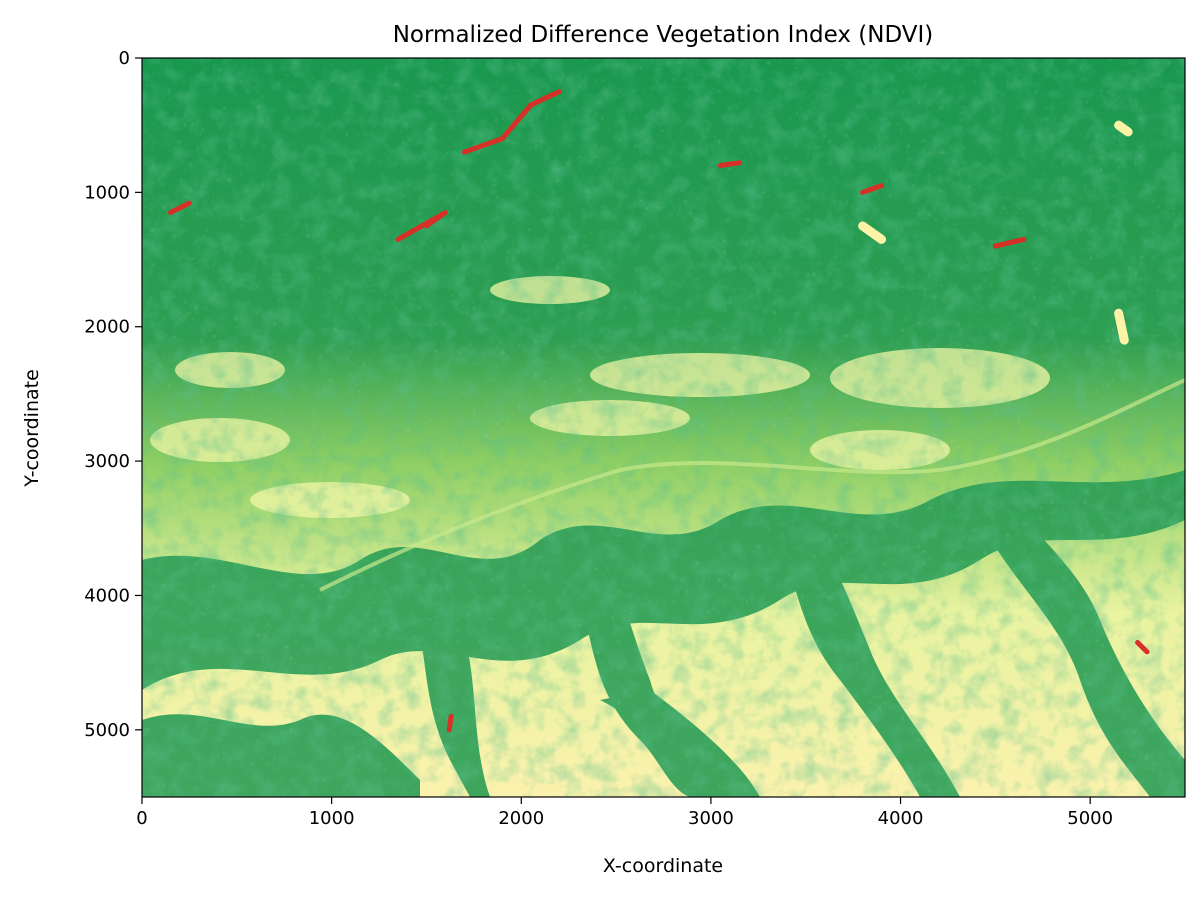  What do you see at coordinates (711, 818) in the screenshot?
I see `x-tick-label: 3000` at bounding box center [711, 818].